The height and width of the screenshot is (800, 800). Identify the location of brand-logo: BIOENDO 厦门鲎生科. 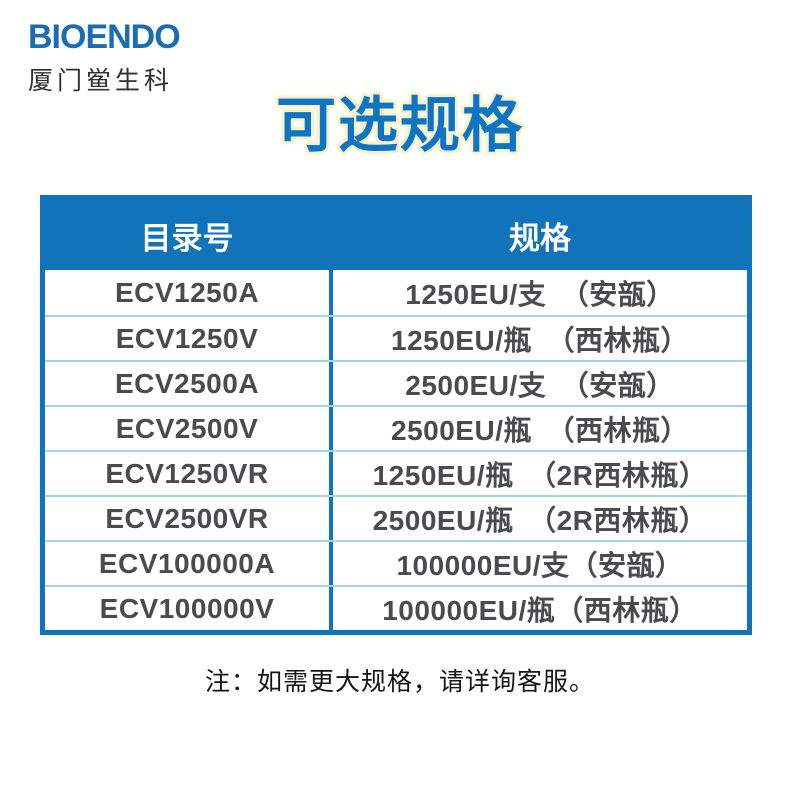
(104, 57).